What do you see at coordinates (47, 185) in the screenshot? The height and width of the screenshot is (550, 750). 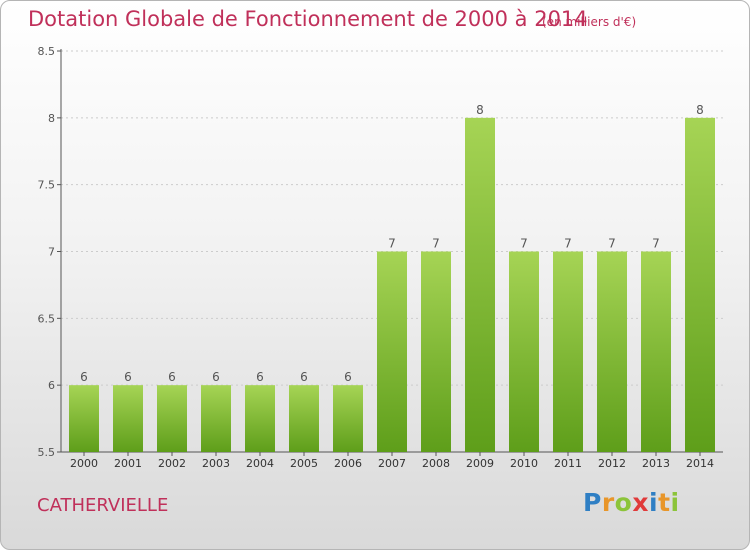 I see `y-tick-label: 7.5` at bounding box center [47, 185].